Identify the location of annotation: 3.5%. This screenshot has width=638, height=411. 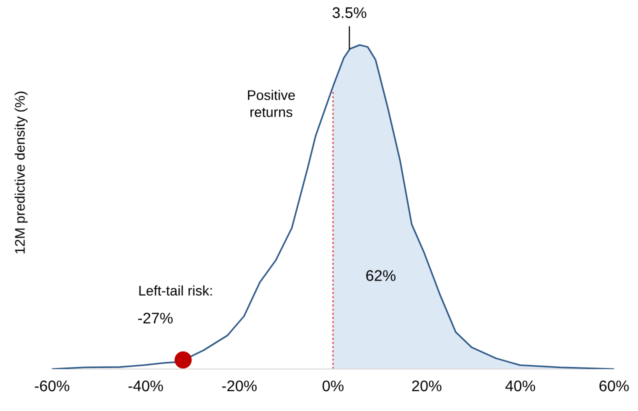
(349, 12).